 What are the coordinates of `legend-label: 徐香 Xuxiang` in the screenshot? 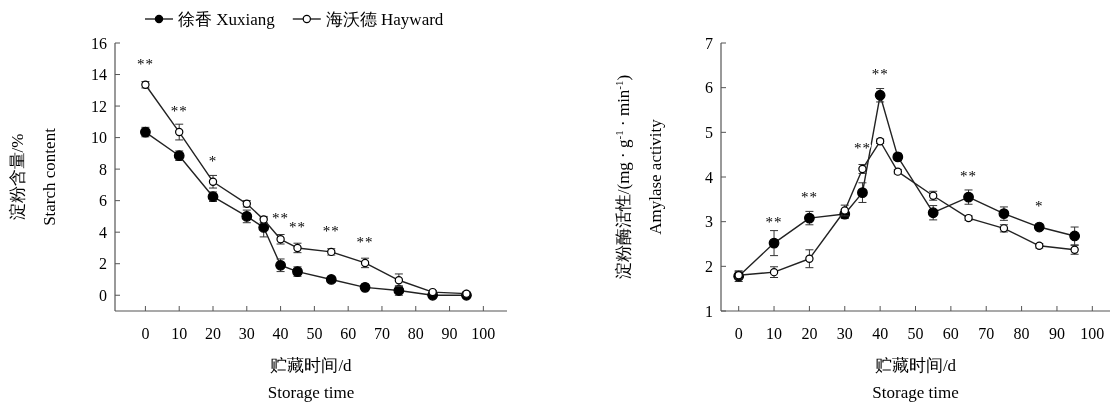 It's located at (227, 19).